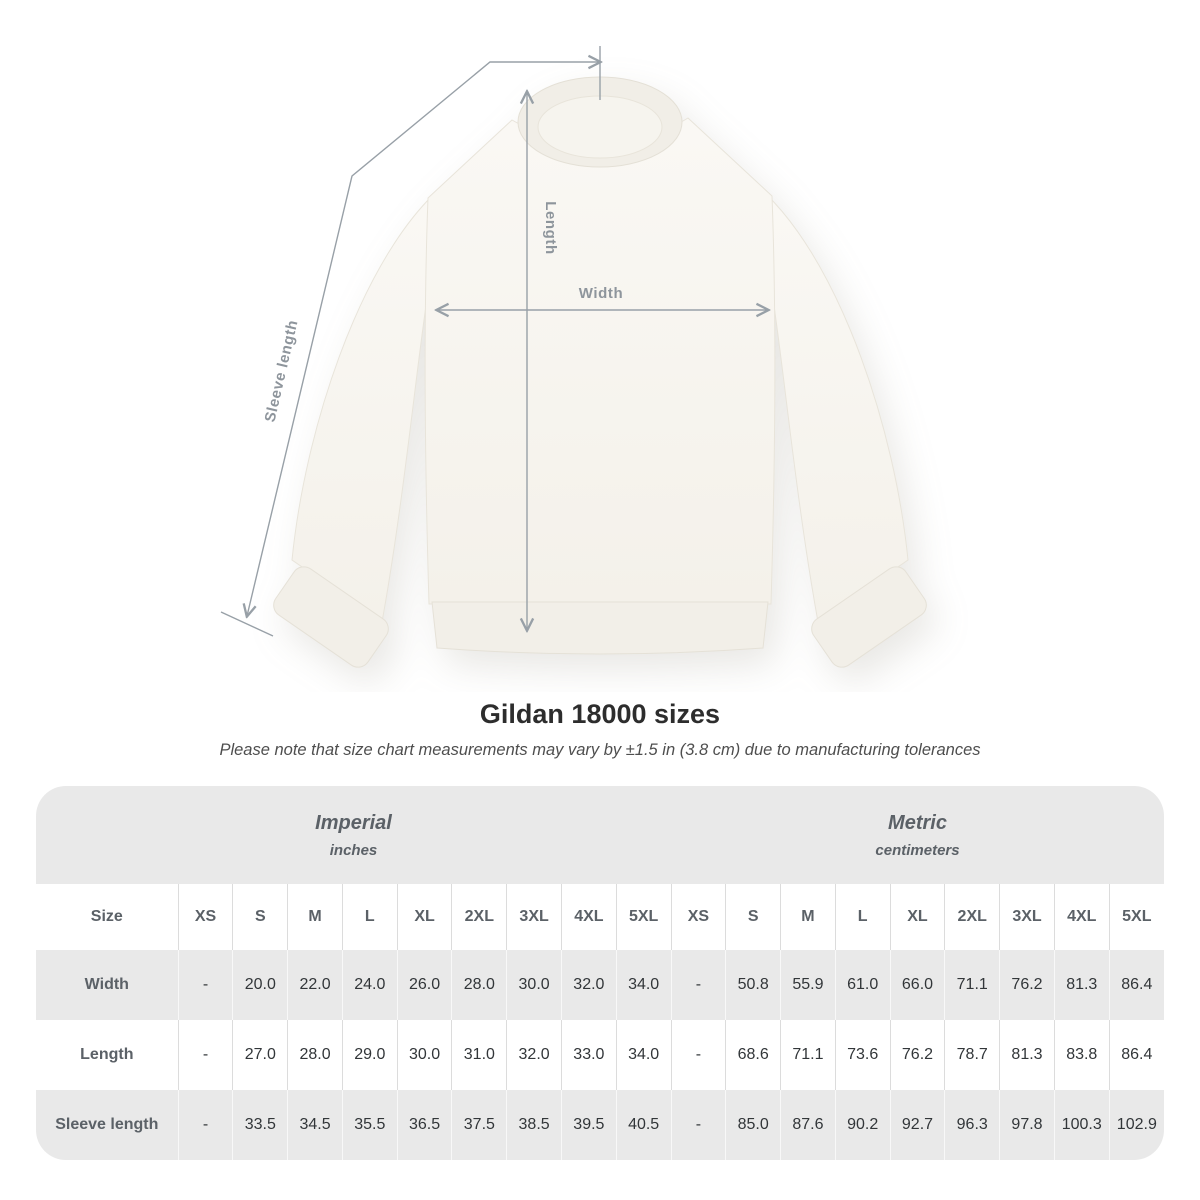 This screenshot has width=1200, height=1200. Describe the element at coordinates (534, 917) in the screenshot. I see `size-header-imperial-3xl: 3XL` at that location.